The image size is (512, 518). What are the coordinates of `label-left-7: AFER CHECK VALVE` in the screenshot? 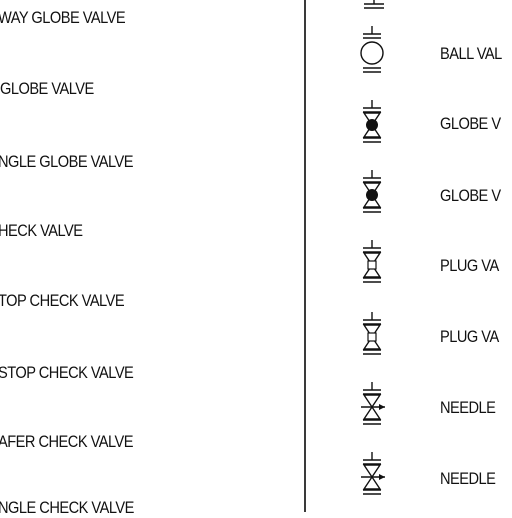 It's located at (67, 441).